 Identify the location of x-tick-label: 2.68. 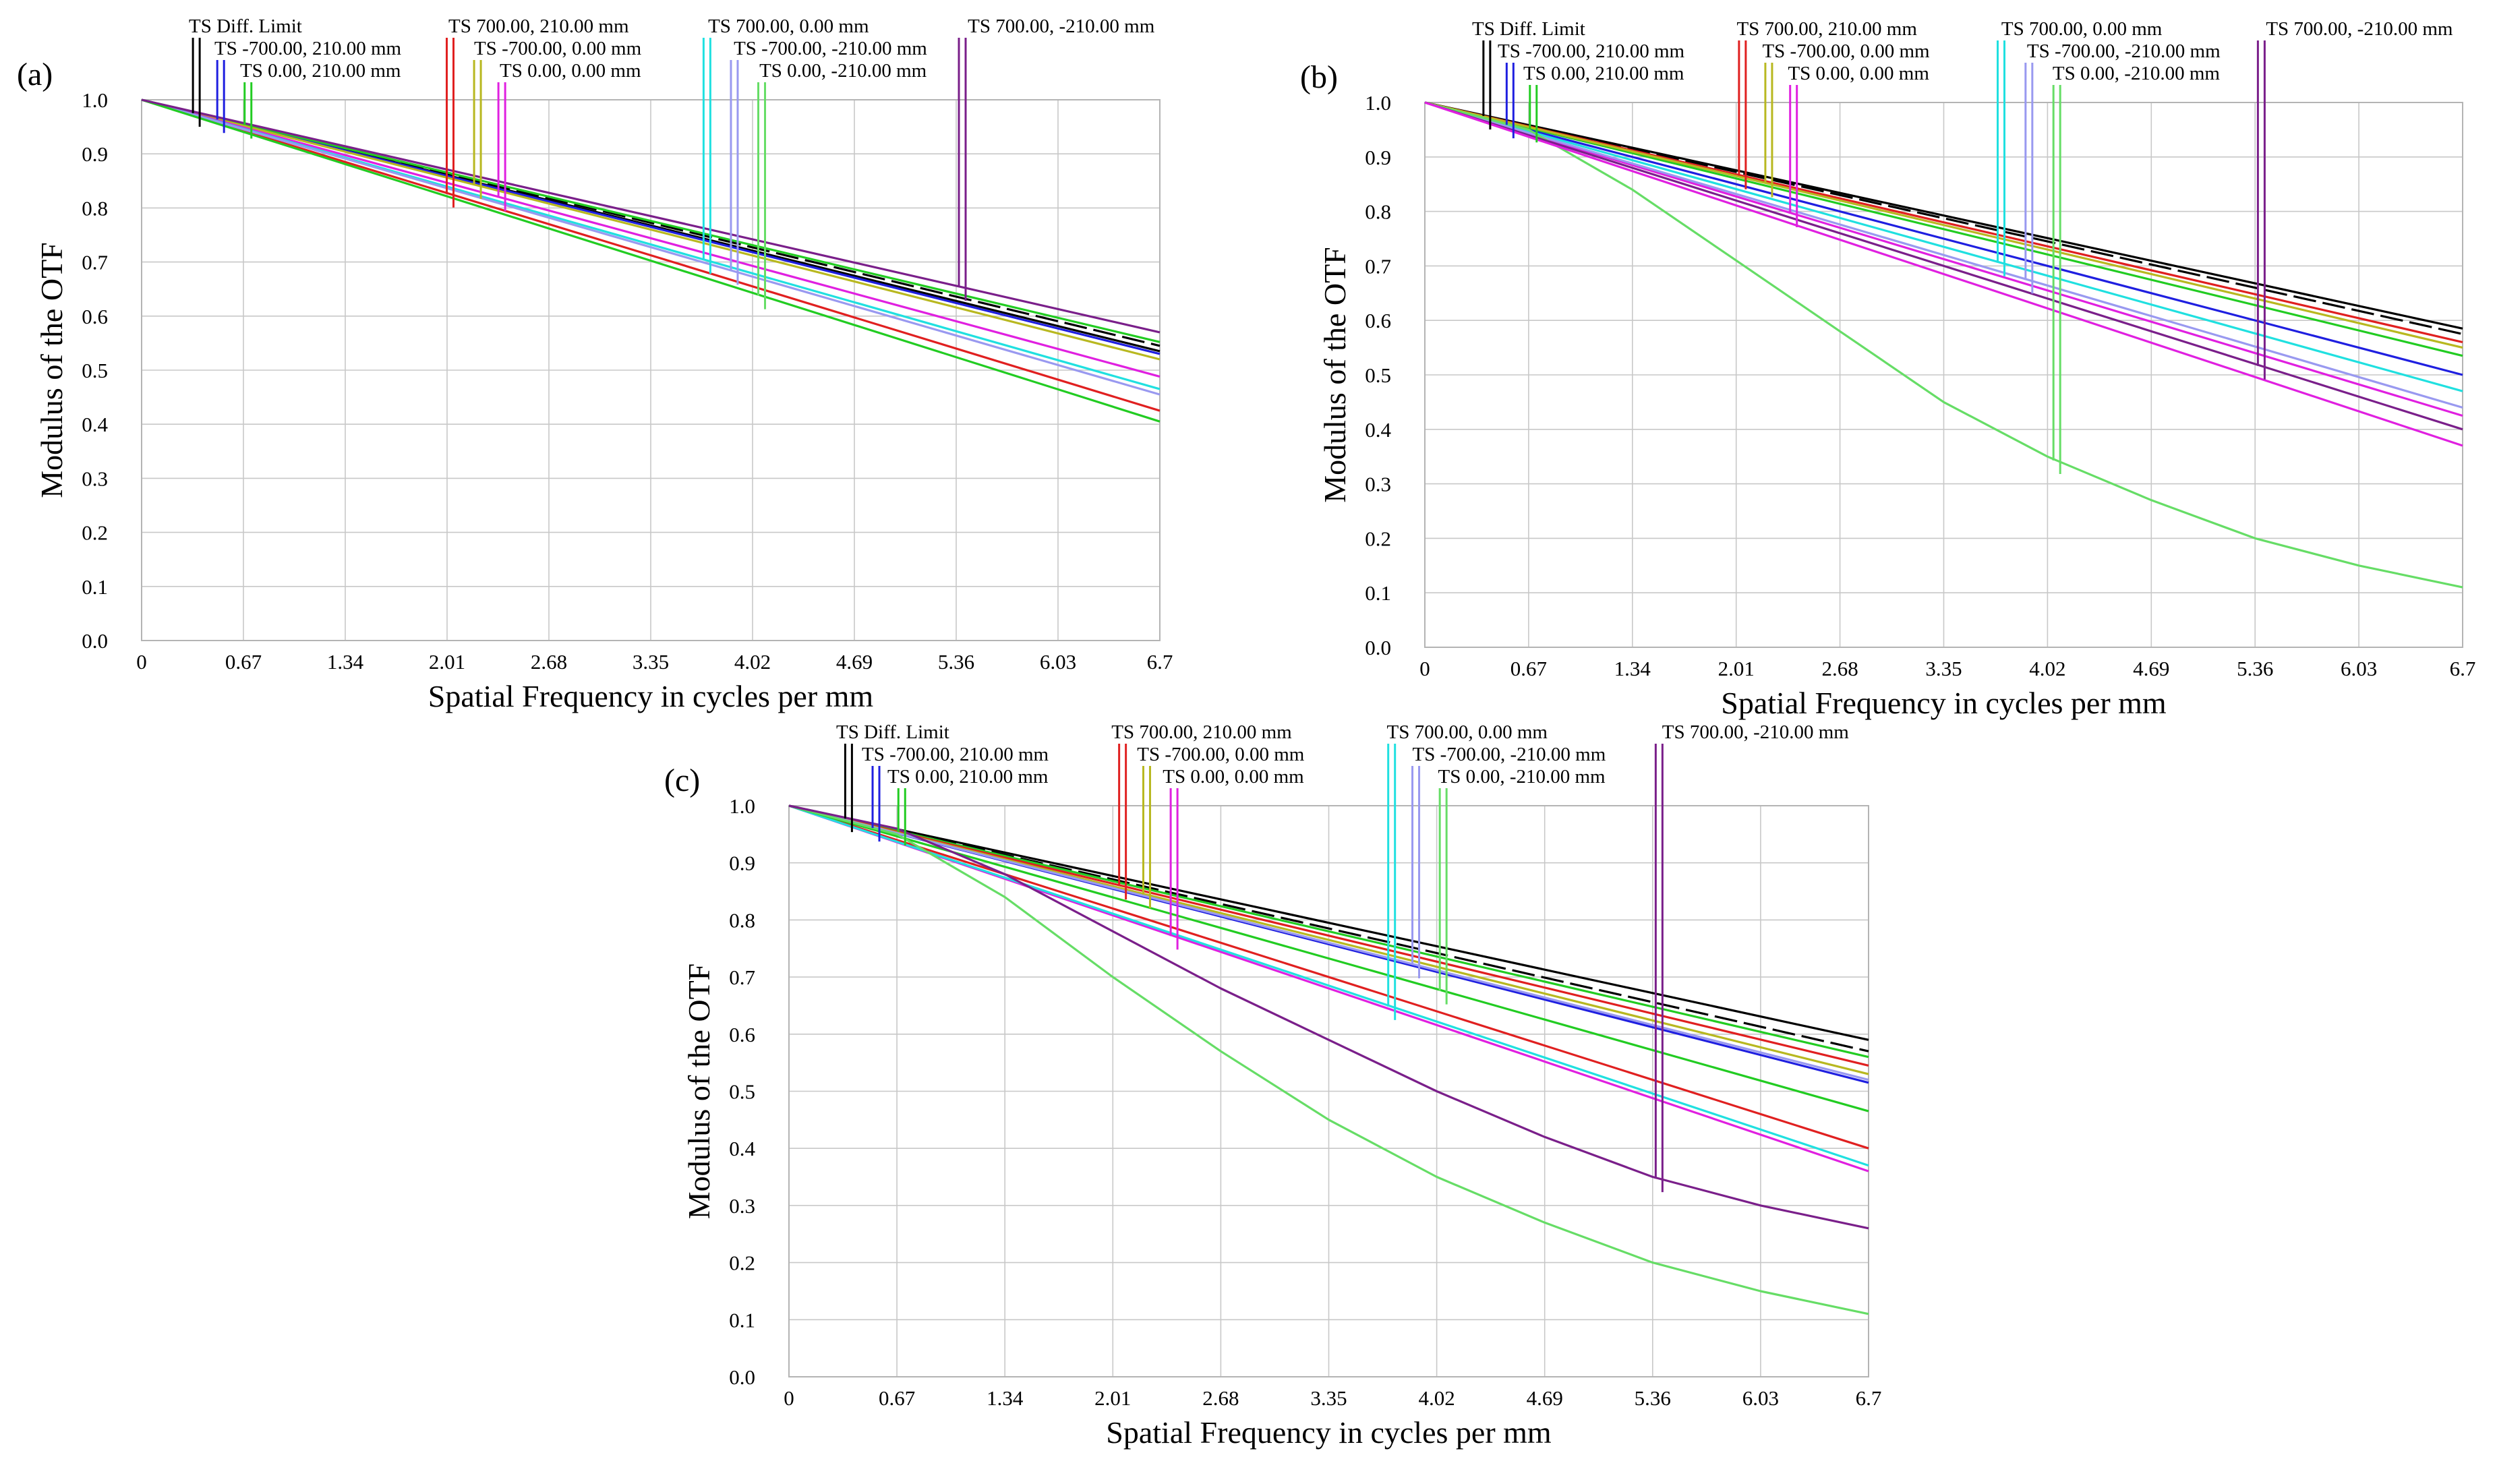
(1220, 1398).